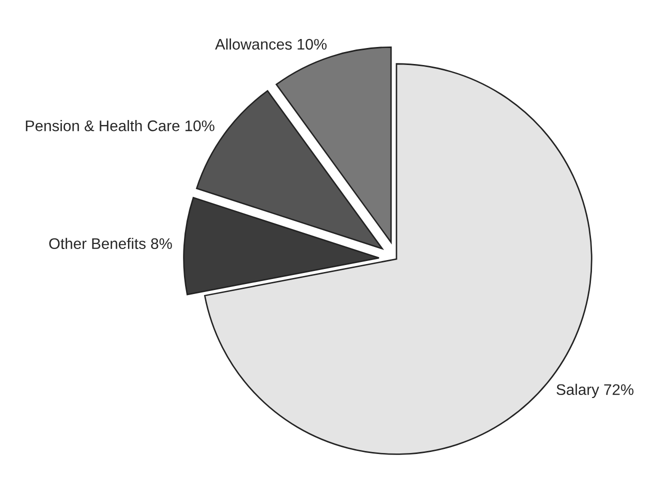 The height and width of the screenshot is (503, 672). I want to click on slice-label: Pension & Health Care 10%, so click(120, 126).